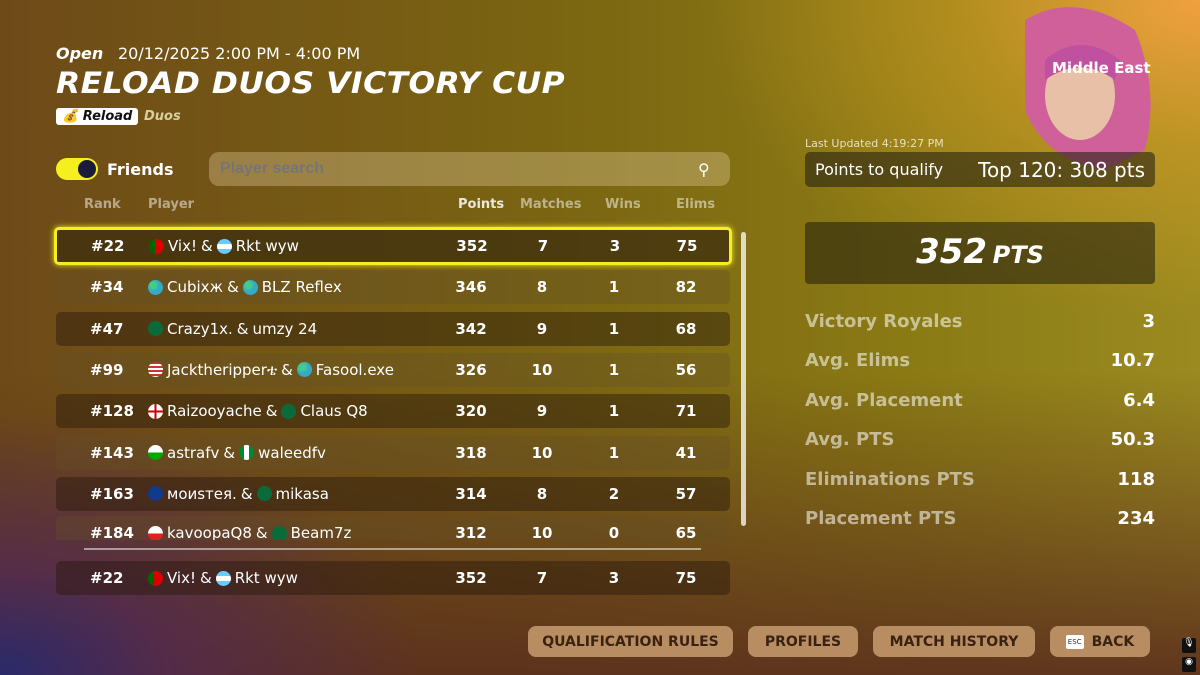 The width and height of the screenshot is (1200, 675). Describe the element at coordinates (803, 641) in the screenshot. I see `profiles-button: PROFILES` at that location.